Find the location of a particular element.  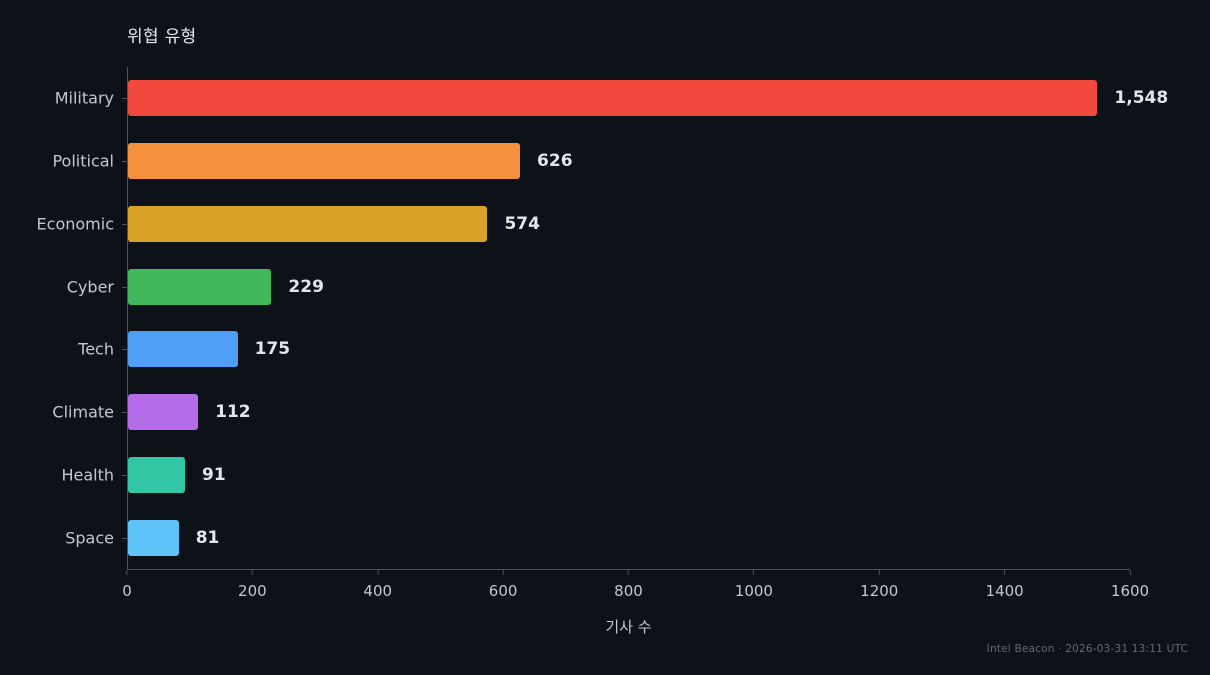

bar-row: Political 626 is located at coordinates (591, 161).